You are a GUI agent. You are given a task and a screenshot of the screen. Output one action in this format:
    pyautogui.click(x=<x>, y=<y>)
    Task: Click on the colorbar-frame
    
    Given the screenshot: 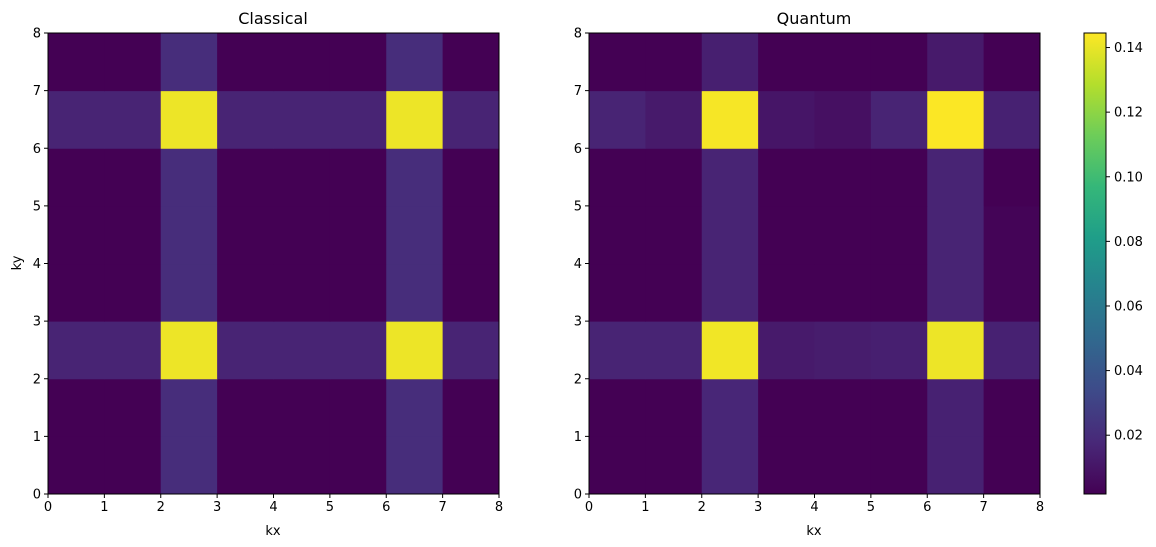 What is the action you would take?
    pyautogui.click(x=1095, y=263)
    